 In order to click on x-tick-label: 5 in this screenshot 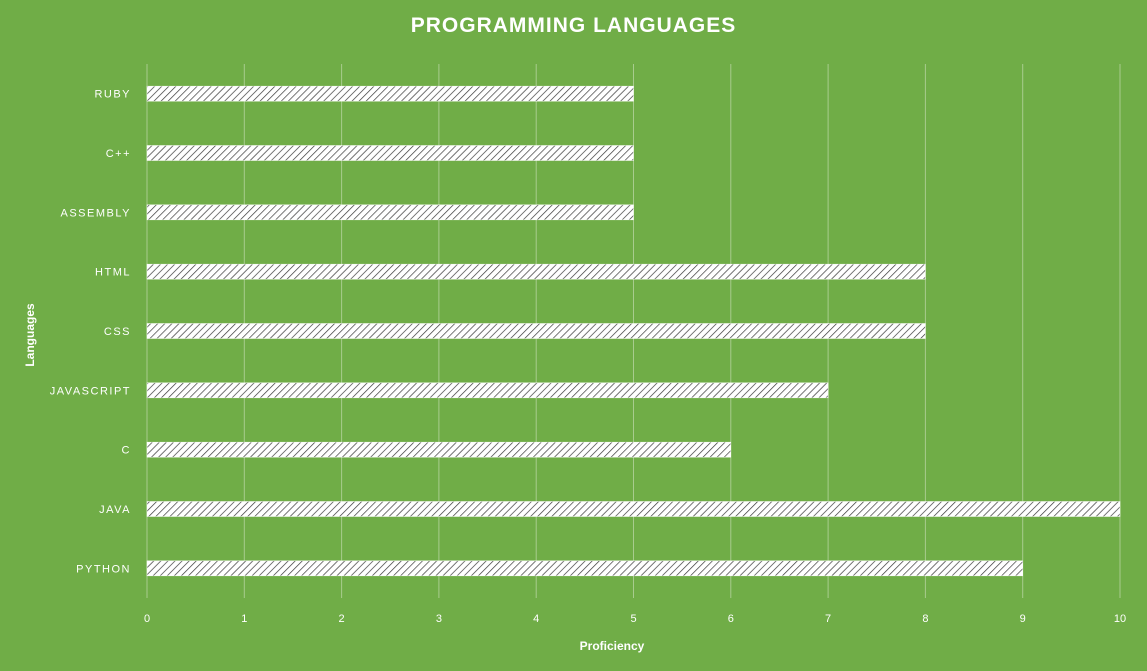, I will do `click(633, 619)`.